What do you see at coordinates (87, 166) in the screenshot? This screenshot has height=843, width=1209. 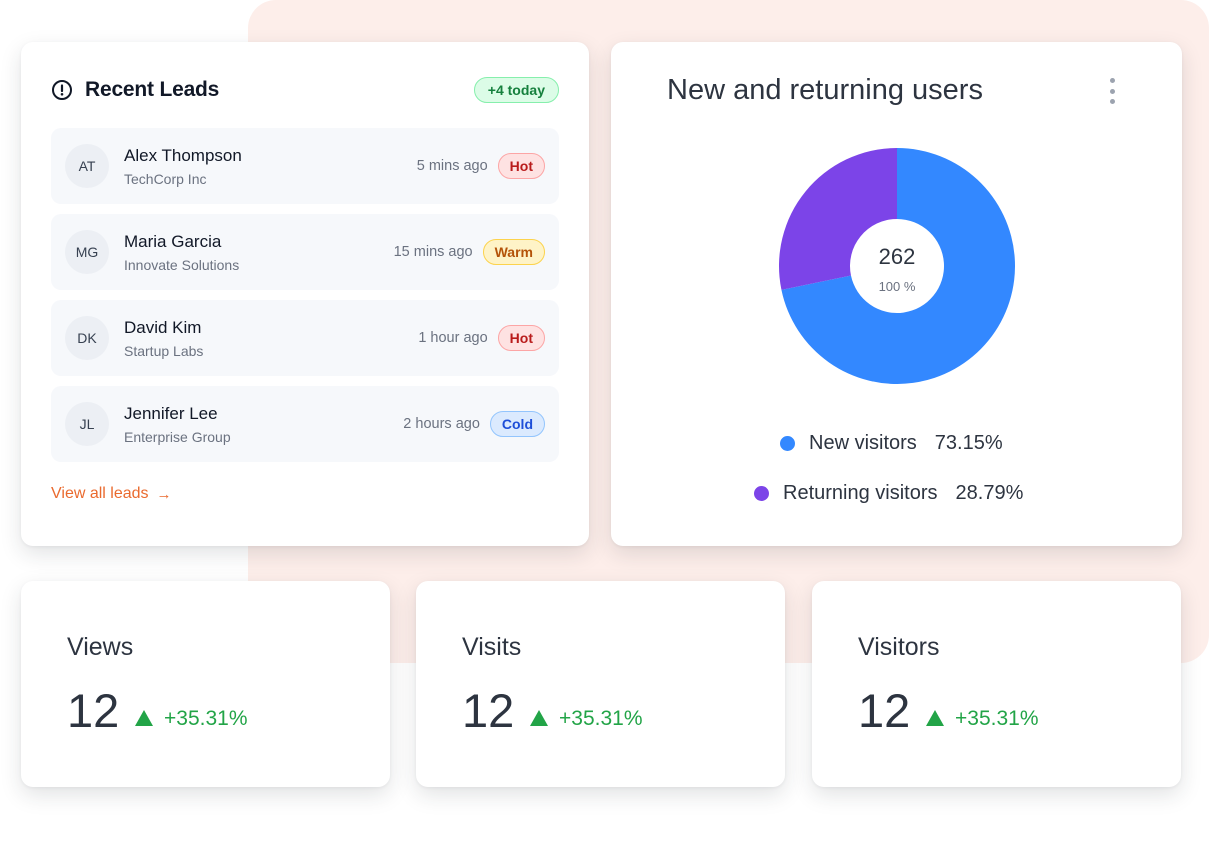 I see `avatar: AT` at bounding box center [87, 166].